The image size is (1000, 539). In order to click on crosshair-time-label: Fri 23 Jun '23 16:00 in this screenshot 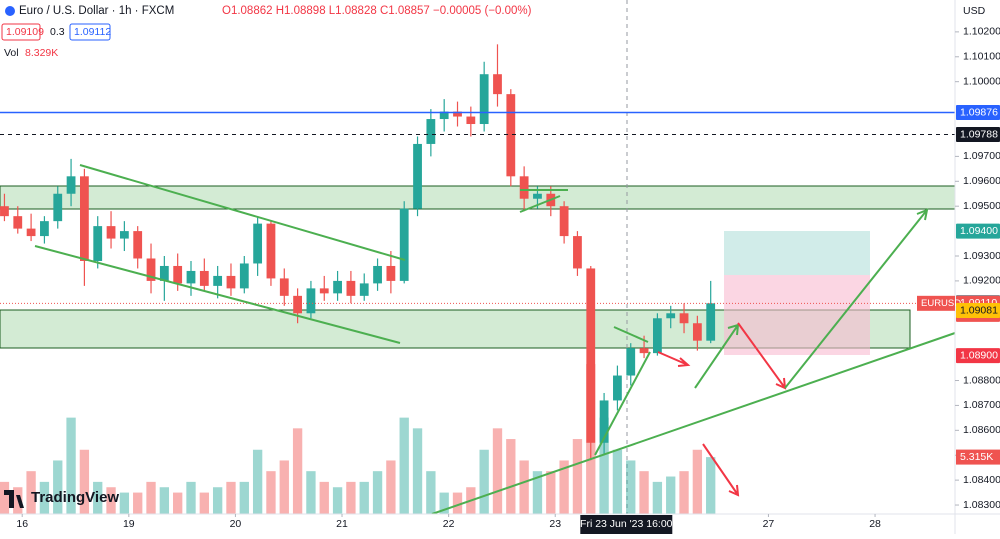, I will do `click(626, 524)`.